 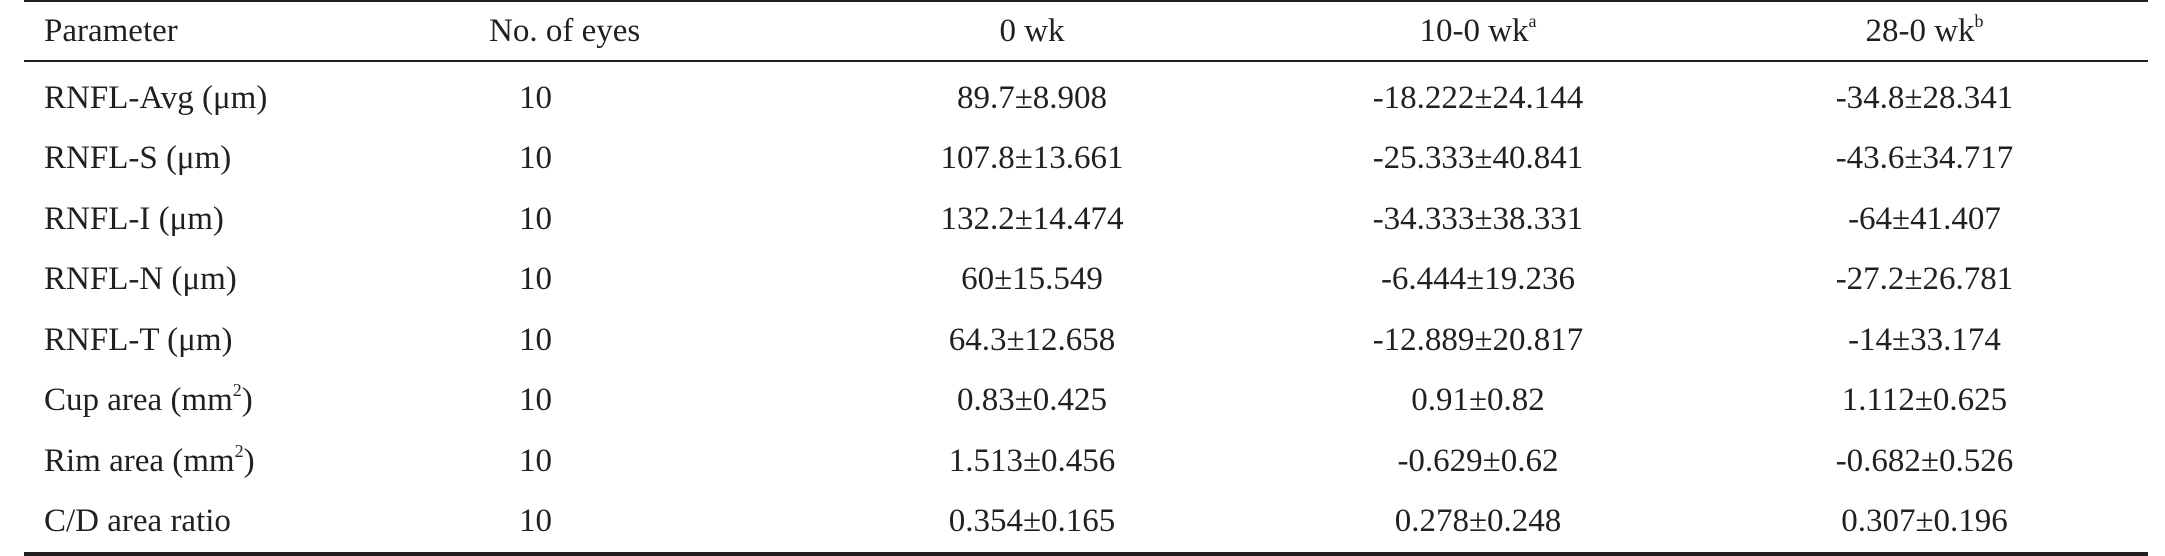 What do you see at coordinates (1478, 97) in the screenshot?
I see `cell-week10: -18.222±24.144` at bounding box center [1478, 97].